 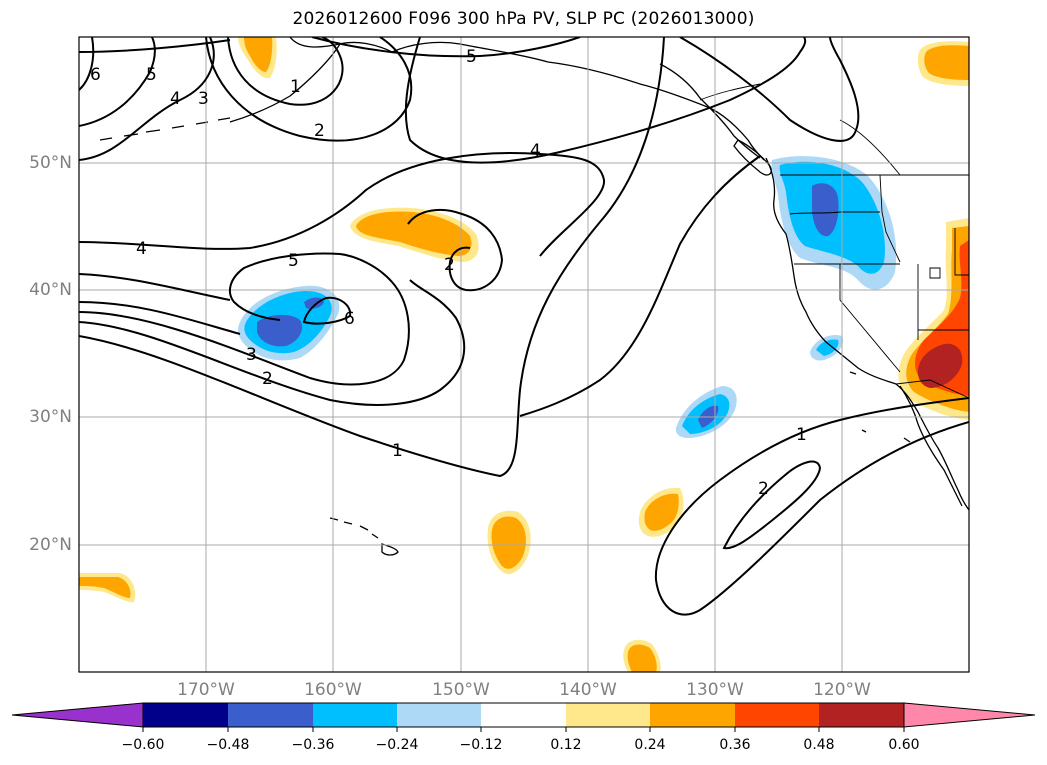 What do you see at coordinates (870, 318) in the screenshot?
I see `border-ca-nv` at bounding box center [870, 318].